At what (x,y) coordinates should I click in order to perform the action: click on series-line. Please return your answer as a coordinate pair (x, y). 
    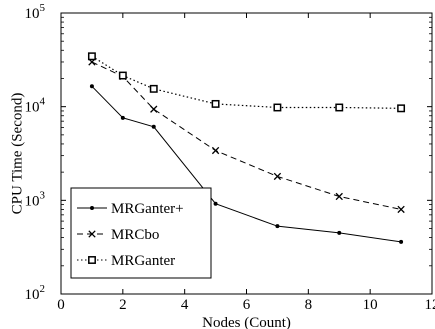
    Looking at the image, I should click on (246, 82).